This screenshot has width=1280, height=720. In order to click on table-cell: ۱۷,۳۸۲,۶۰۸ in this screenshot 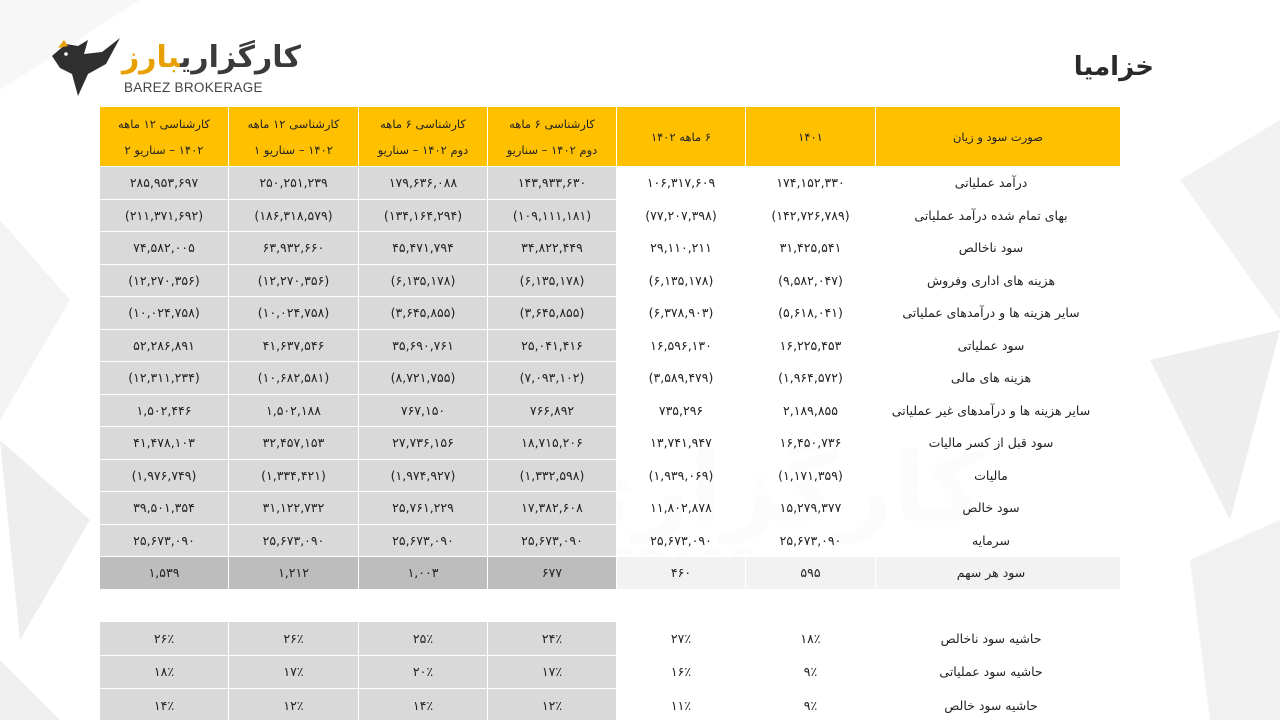, I will do `click(552, 508)`.